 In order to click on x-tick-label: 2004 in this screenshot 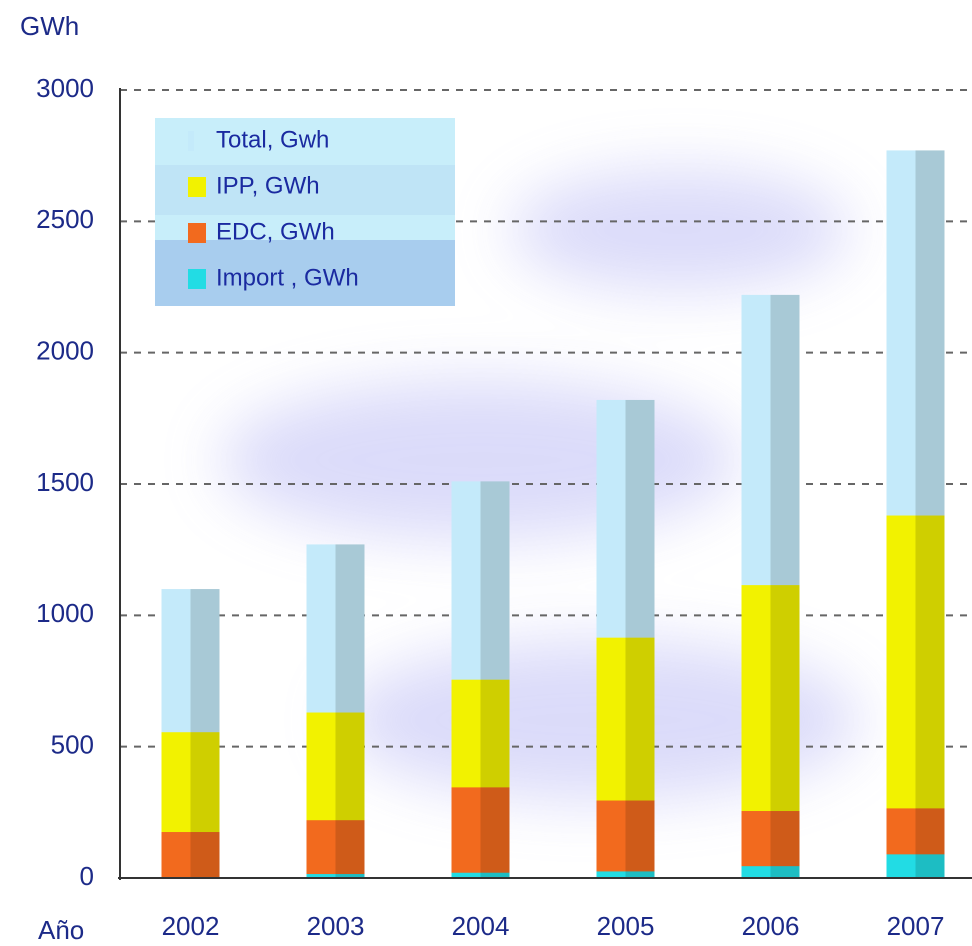, I will do `click(481, 926)`.